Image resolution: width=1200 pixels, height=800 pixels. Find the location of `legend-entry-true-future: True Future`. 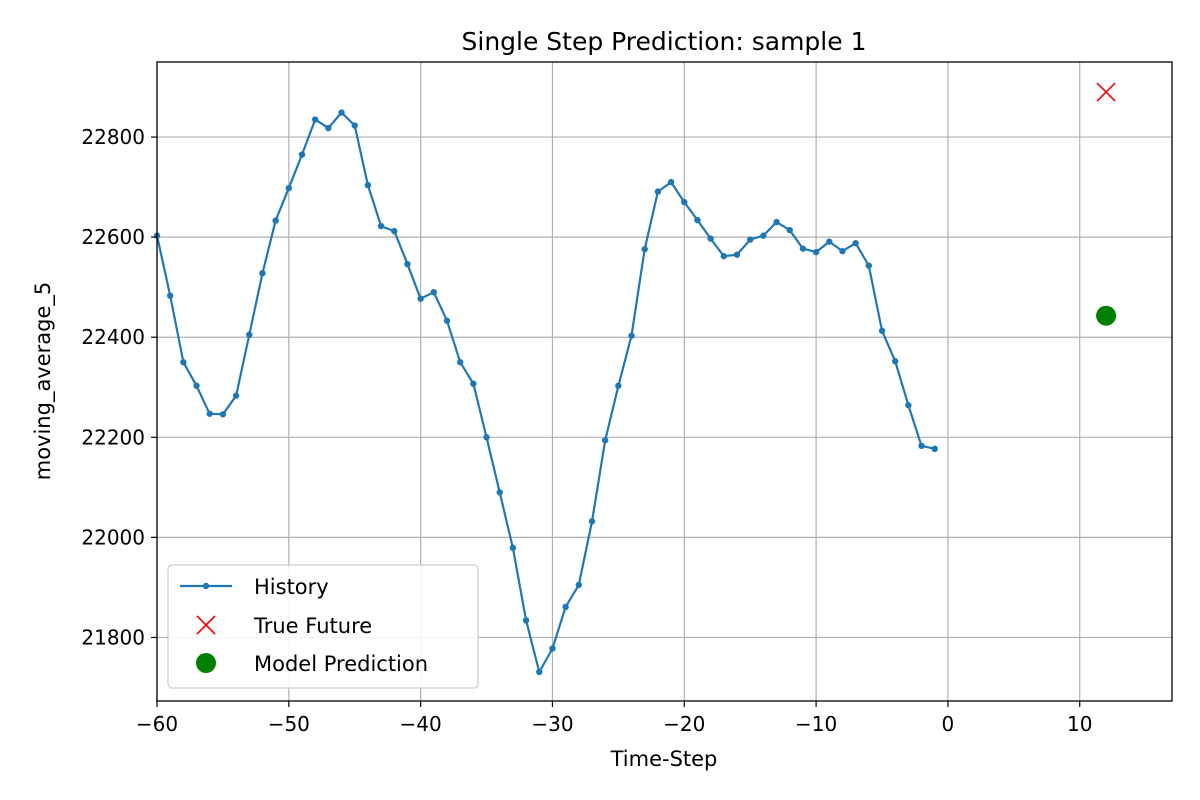

legend-entry-true-future: True Future is located at coordinates (284, 626).